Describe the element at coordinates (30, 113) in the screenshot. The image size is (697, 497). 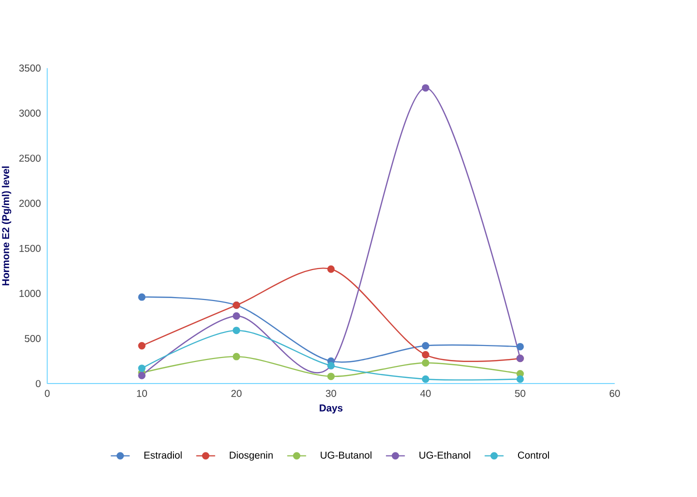
I see `y-tick-label: 3000` at that location.